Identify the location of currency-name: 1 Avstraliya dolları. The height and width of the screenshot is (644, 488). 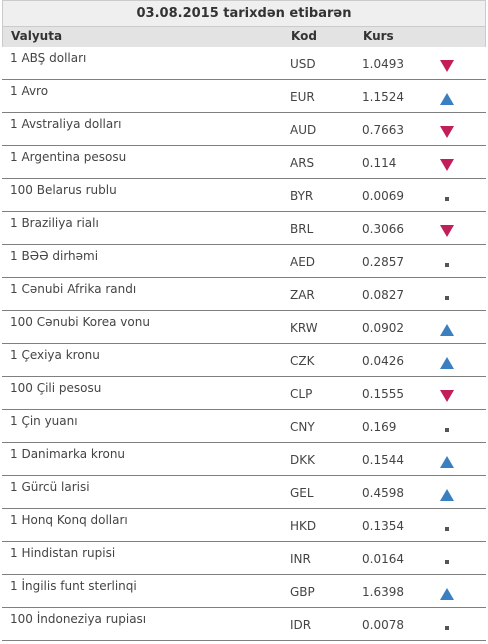
(66, 124).